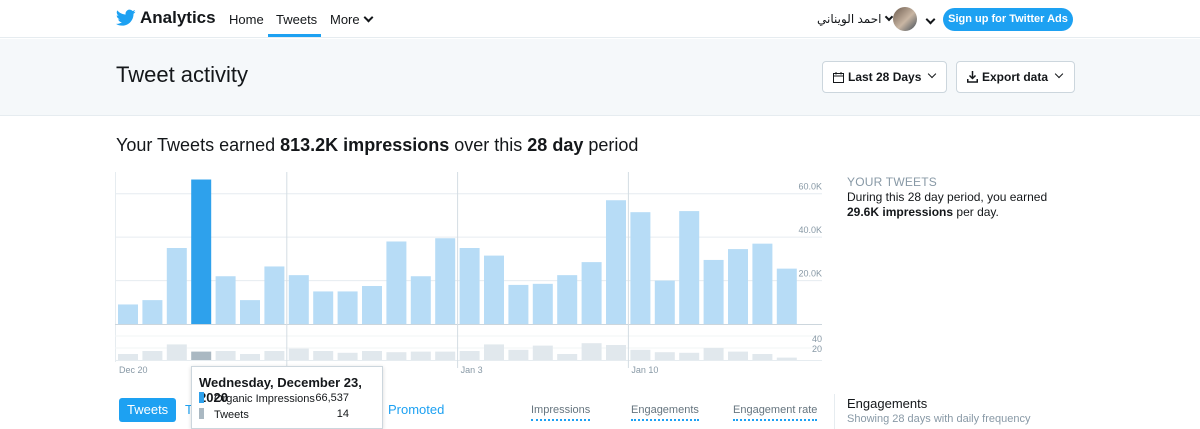 Image resolution: width=1200 pixels, height=429 pixels. What do you see at coordinates (817, 339) in the screenshot?
I see `y-tick-label: 40` at bounding box center [817, 339].